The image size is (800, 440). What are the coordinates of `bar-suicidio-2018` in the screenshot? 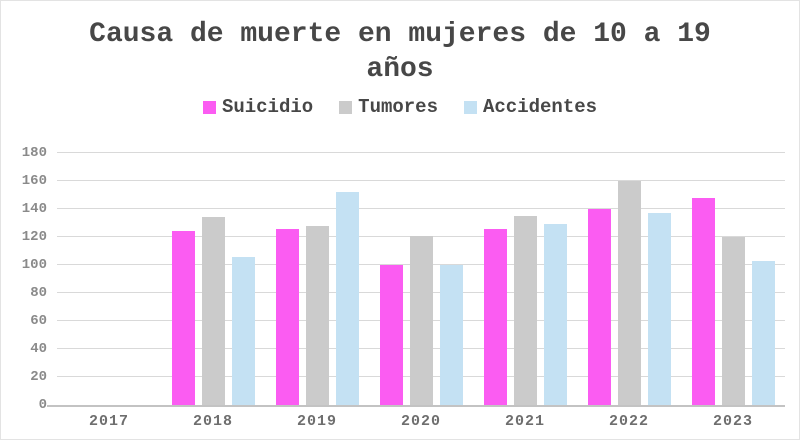 It's located at (183, 318).